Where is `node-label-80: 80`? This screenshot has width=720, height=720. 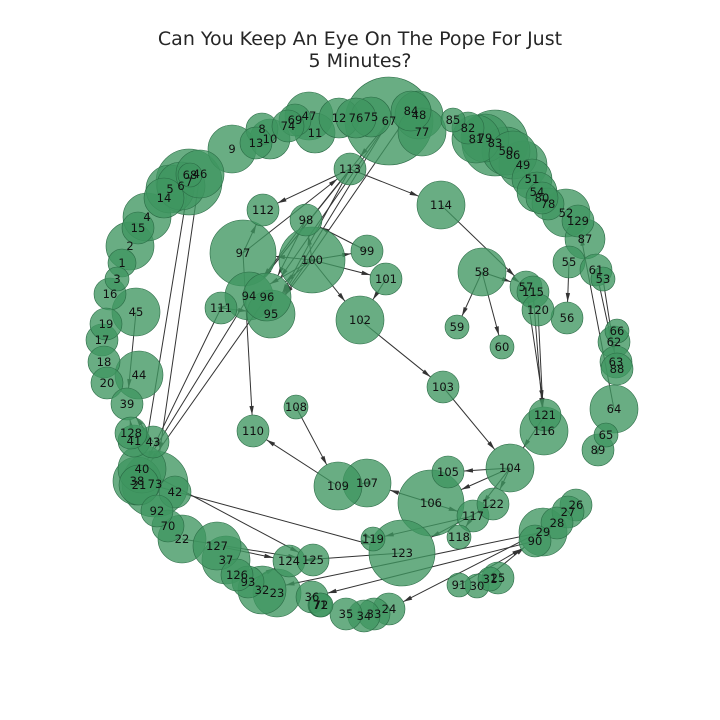
node-label-80: 80 is located at coordinates (542, 198).